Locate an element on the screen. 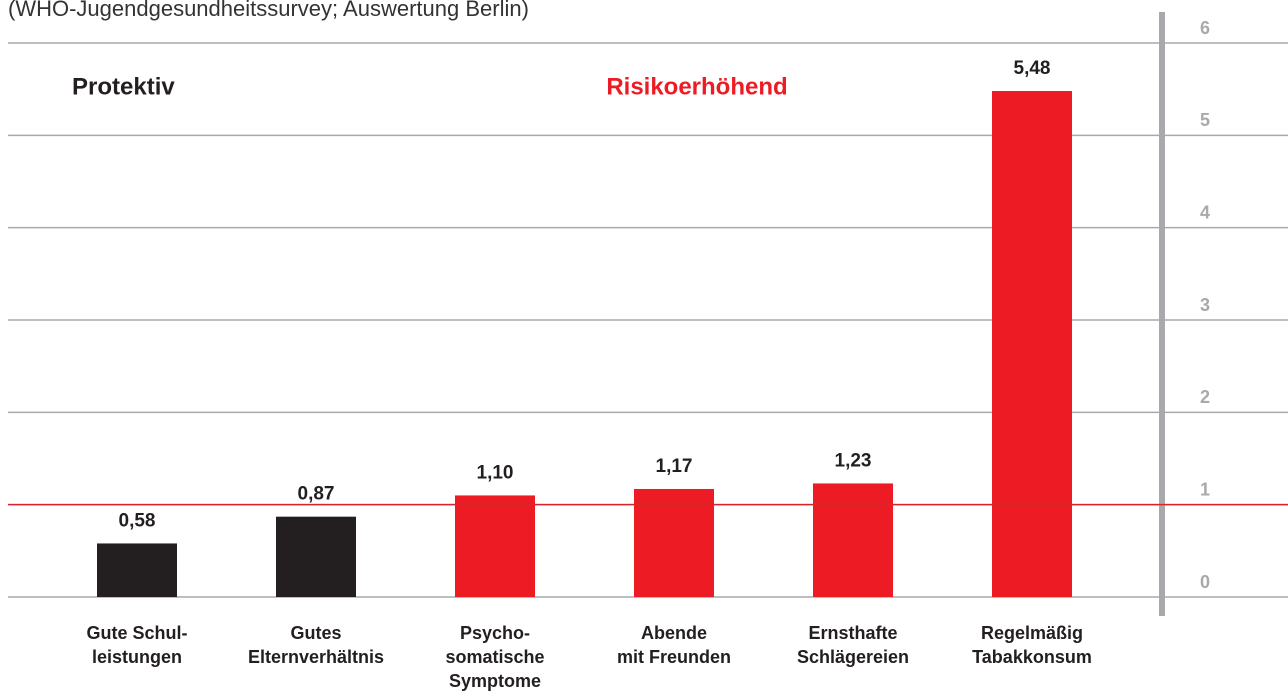 The image size is (1288, 691). value-label: 0,58 is located at coordinates (137, 520).